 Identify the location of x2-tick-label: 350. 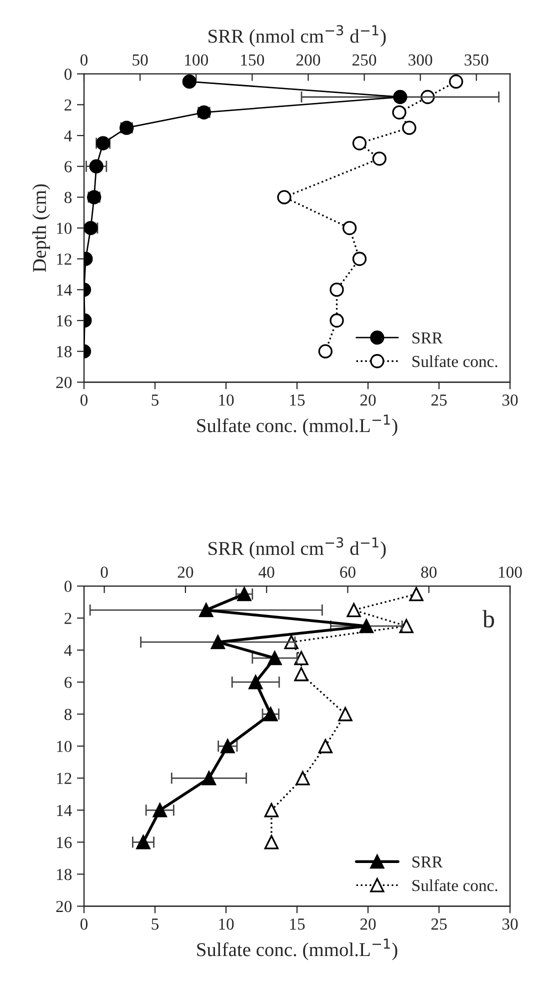
(476, 60).